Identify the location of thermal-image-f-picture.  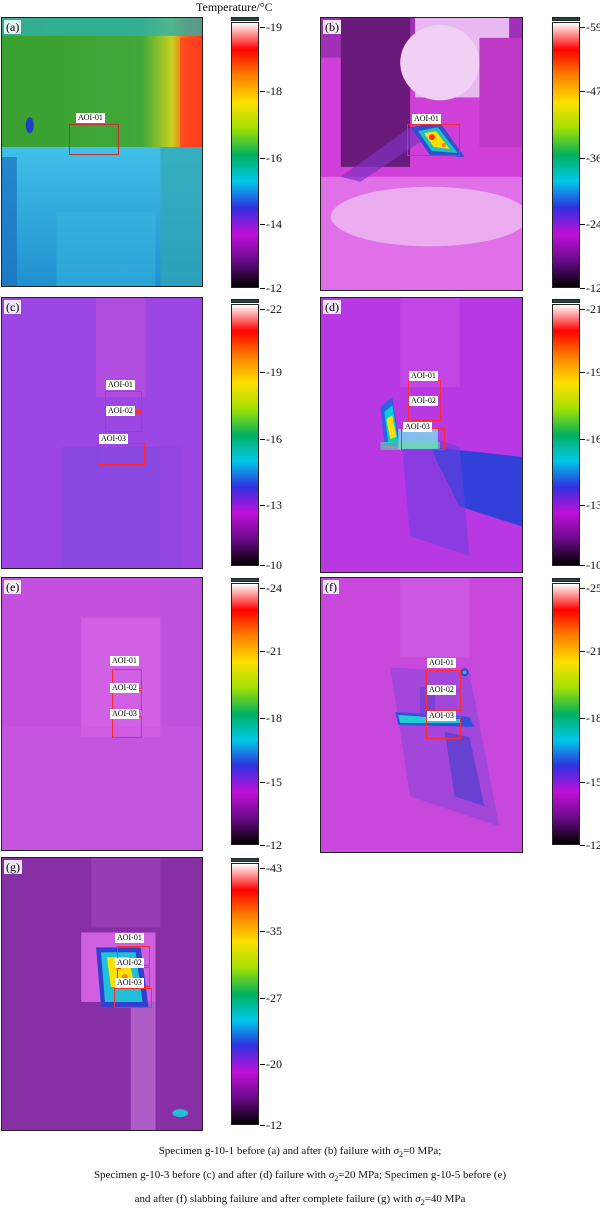
(421, 715).